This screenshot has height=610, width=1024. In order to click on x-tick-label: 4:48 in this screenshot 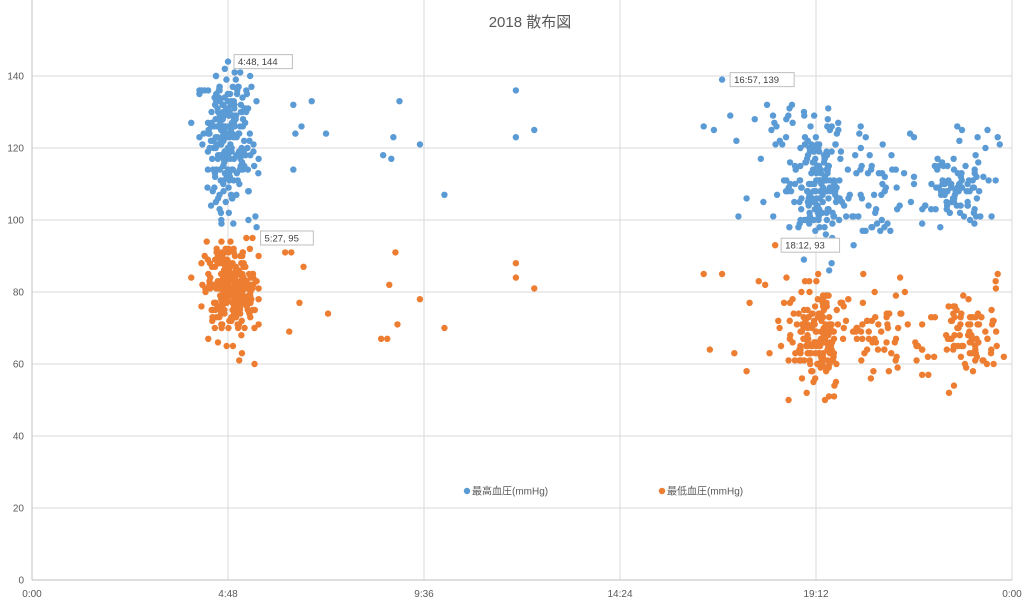, I will do `click(228, 594)`.